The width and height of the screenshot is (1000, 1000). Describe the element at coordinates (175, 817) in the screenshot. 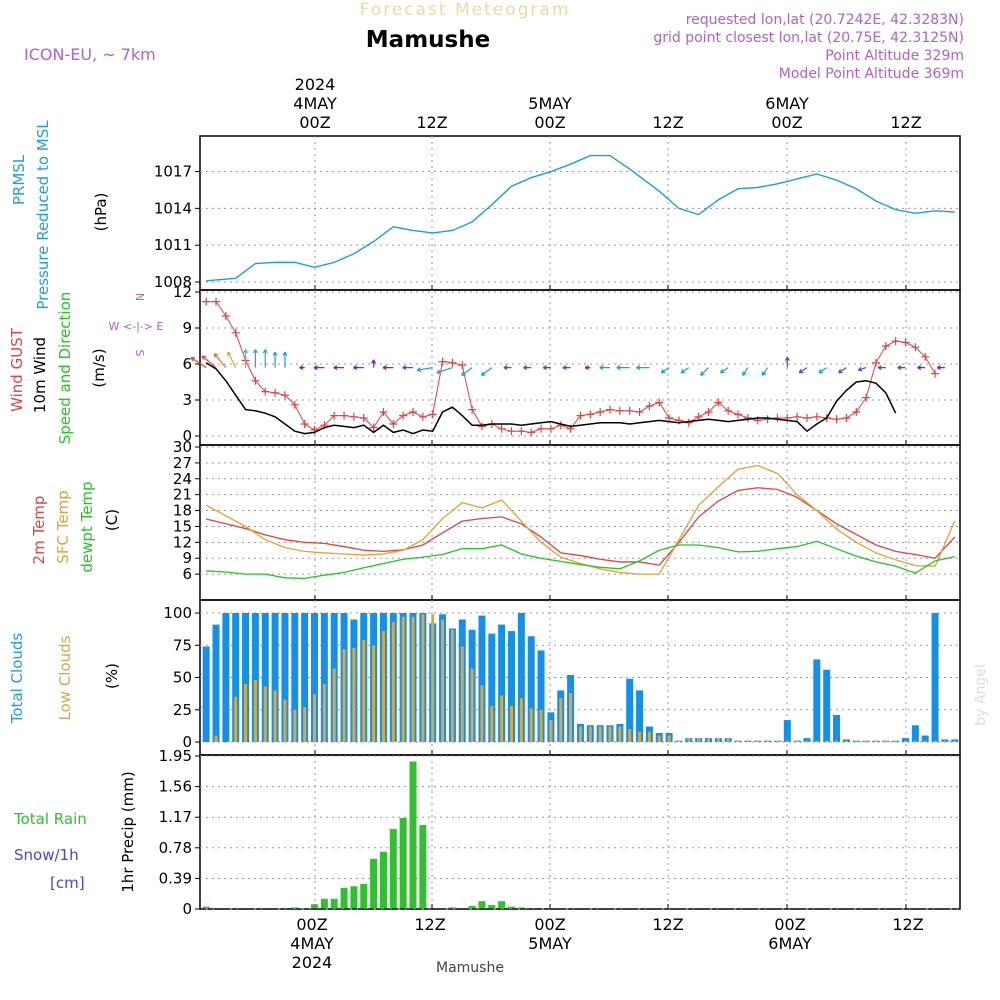

I see `y-tick-label: 1.17` at that location.